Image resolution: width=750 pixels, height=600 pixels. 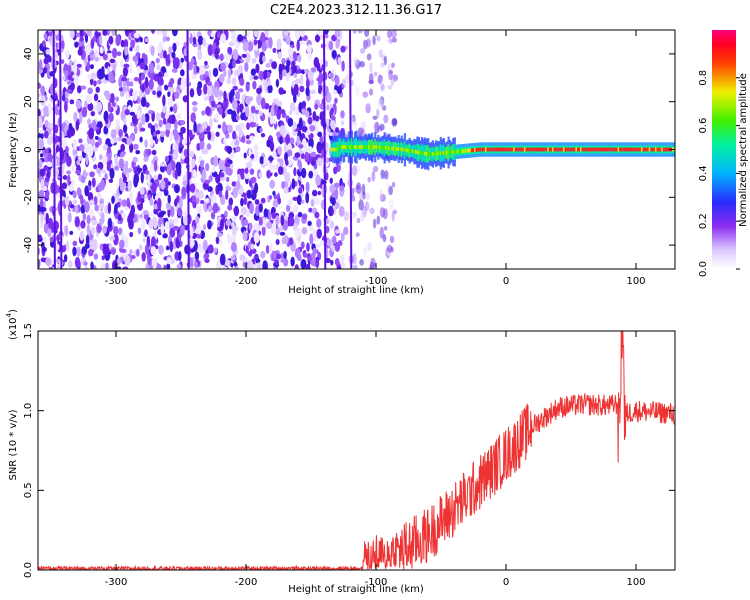 What do you see at coordinates (356, 290) in the screenshot?
I see `spectrogram-x-label: Height of straight line (km)` at bounding box center [356, 290].